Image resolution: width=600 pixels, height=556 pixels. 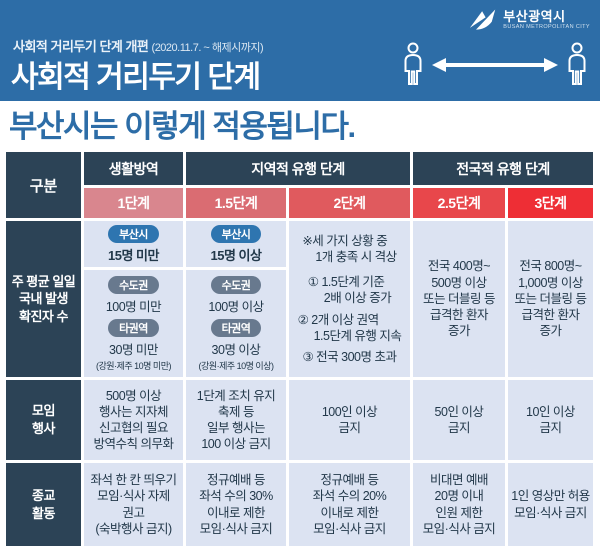 I want to click on table-corner-label: 구분, so click(x=43, y=185).